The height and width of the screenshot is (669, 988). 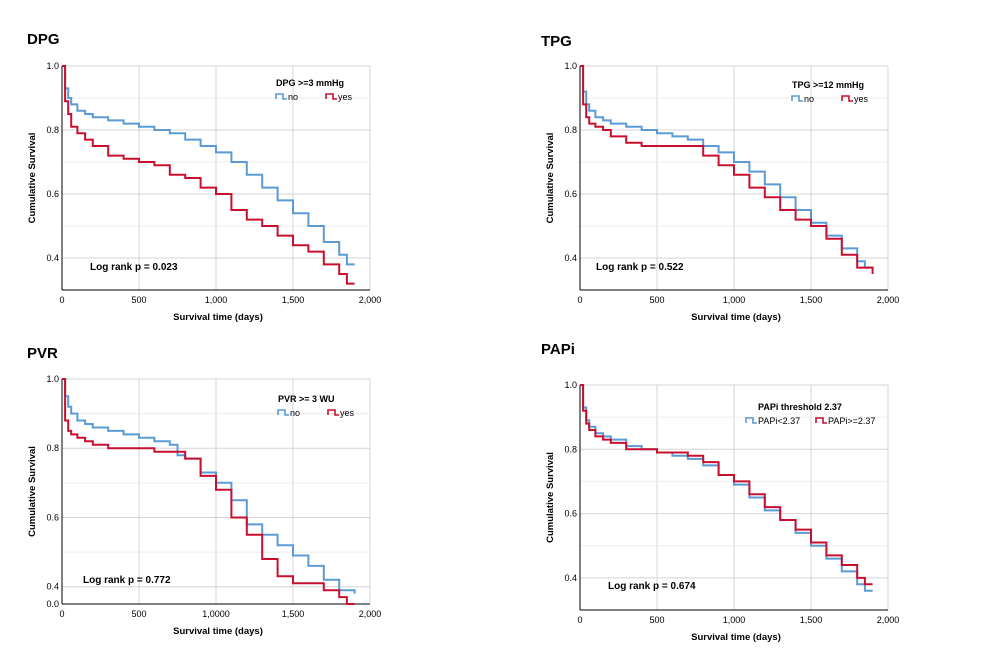 What do you see at coordinates (779, 421) in the screenshot?
I see `legend-label: PAPi<2.37` at bounding box center [779, 421].